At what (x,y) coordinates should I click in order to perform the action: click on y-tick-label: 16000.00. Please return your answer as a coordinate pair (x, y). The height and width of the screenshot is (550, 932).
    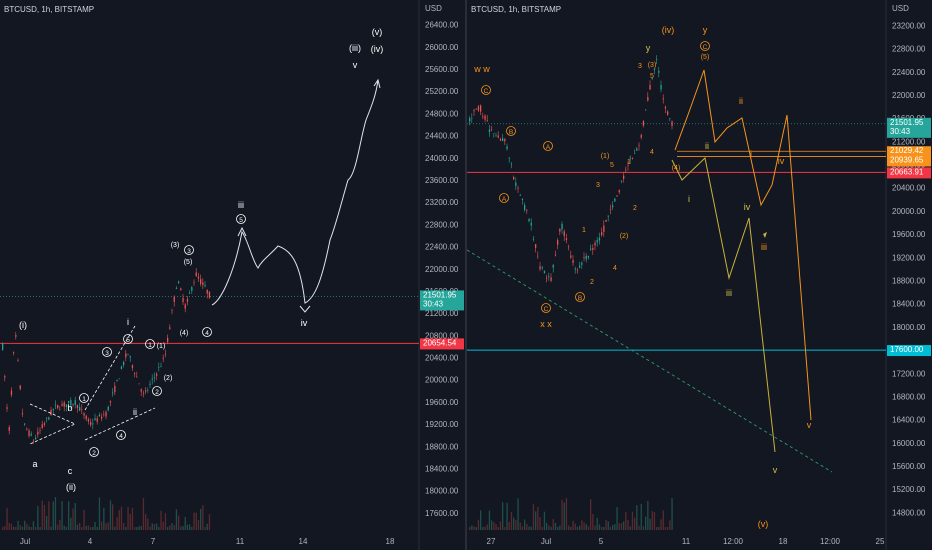
    Looking at the image, I should click on (909, 443).